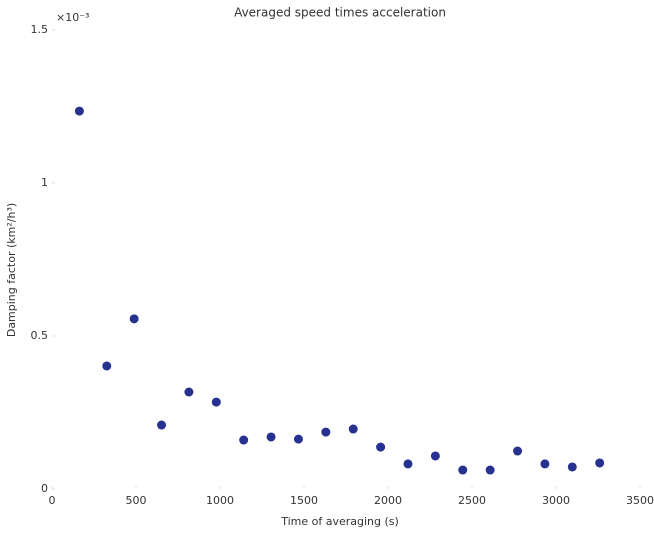 This screenshot has height=533, width=654. I want to click on x-tick-label: 1500, so click(304, 500).